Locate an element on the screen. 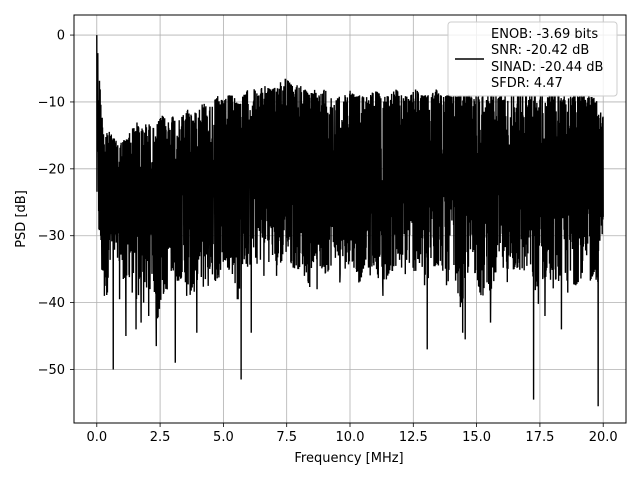  x-tick-label: 2.5 is located at coordinates (160, 437).